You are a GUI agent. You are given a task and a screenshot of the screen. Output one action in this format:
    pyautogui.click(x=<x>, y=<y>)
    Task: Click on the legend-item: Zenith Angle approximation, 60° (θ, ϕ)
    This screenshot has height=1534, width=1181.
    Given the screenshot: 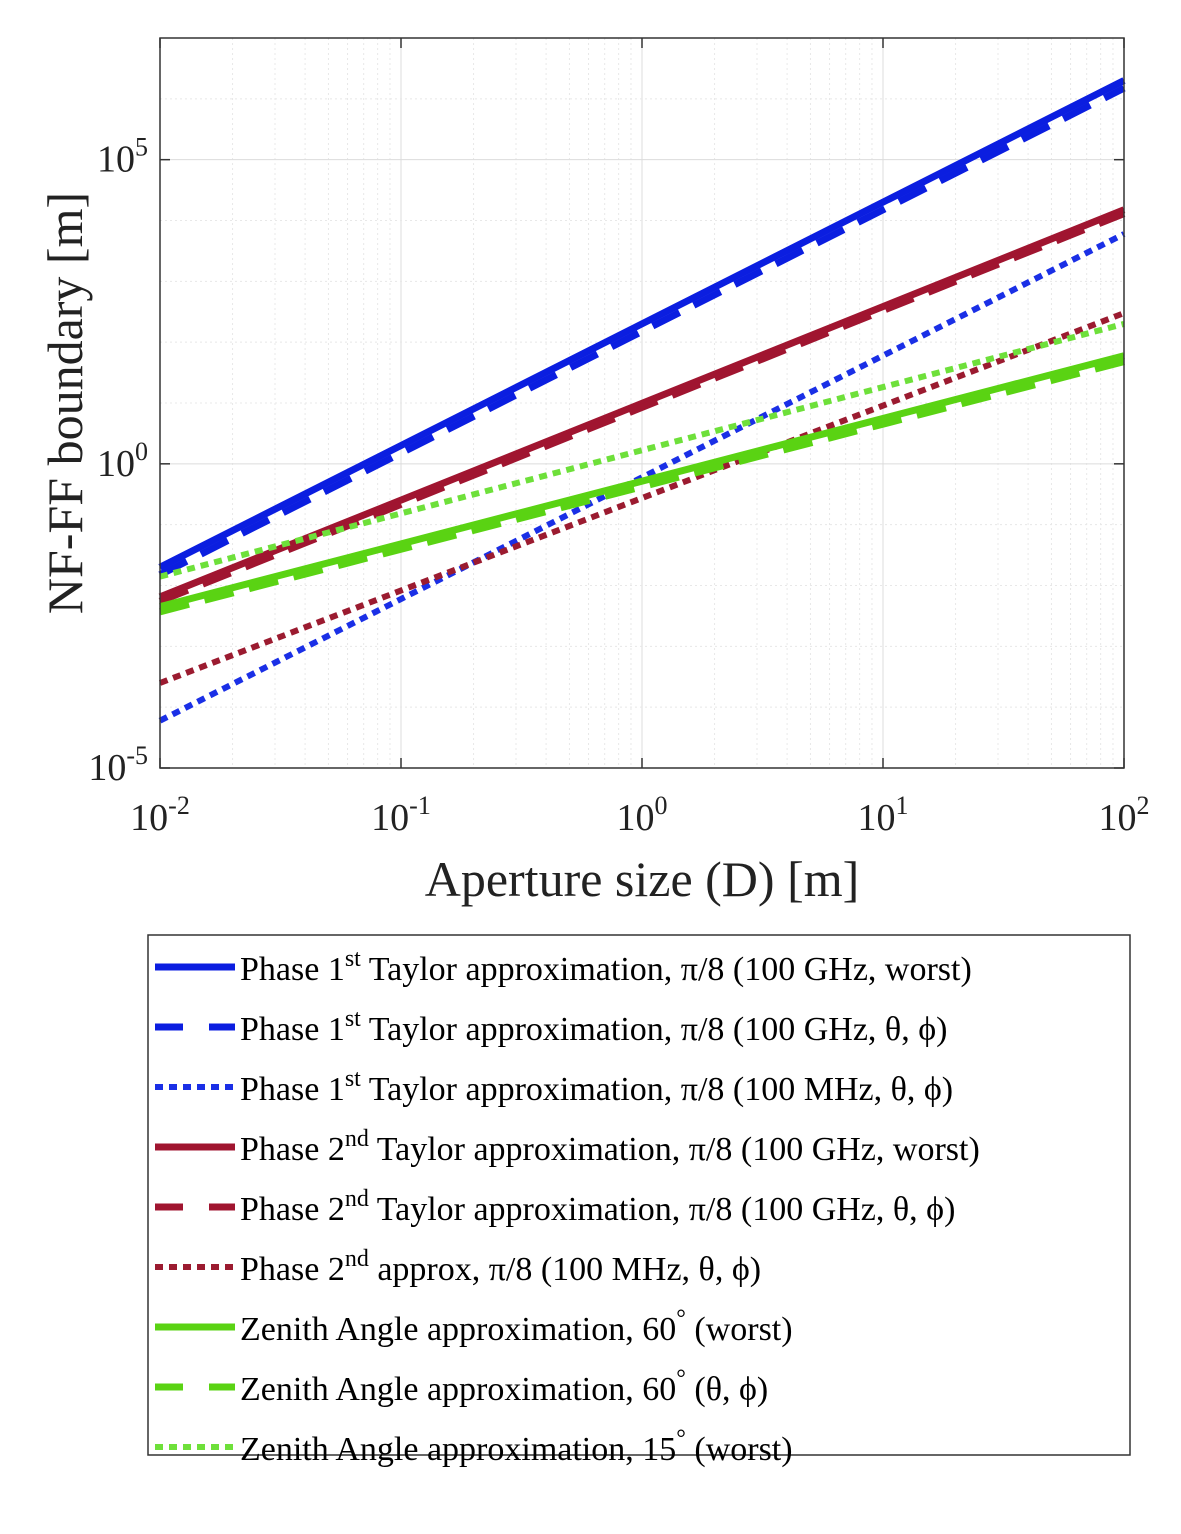 What is the action you would take?
    pyautogui.click(x=461, y=1387)
    